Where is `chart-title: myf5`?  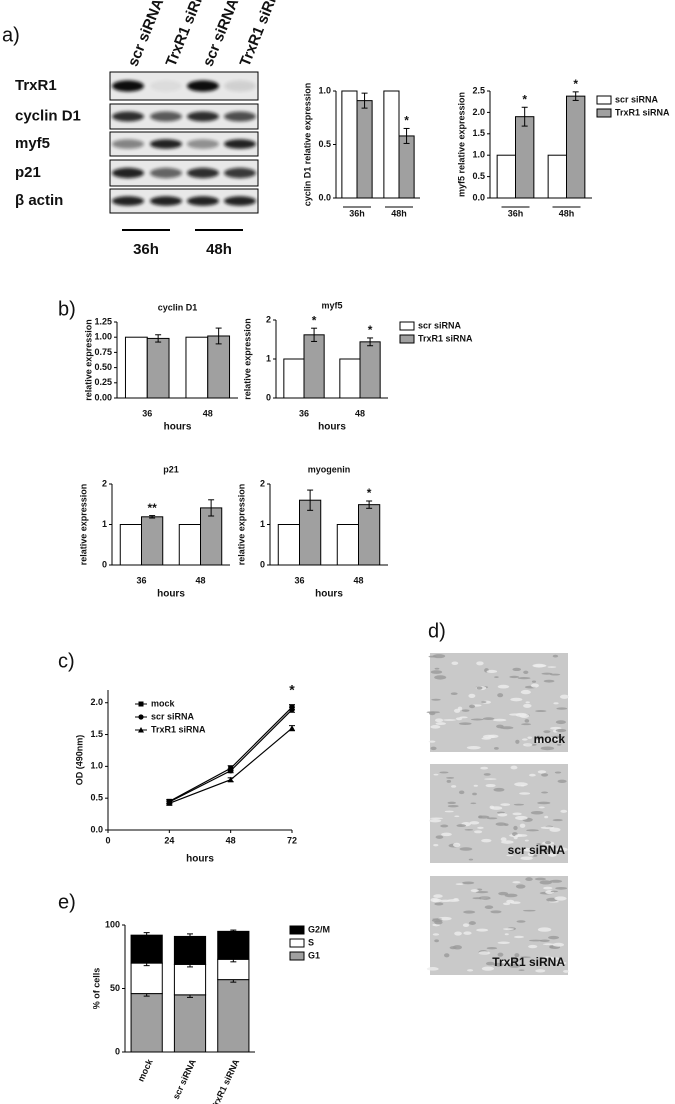
chart-title: myf5 is located at coordinates (331, 305).